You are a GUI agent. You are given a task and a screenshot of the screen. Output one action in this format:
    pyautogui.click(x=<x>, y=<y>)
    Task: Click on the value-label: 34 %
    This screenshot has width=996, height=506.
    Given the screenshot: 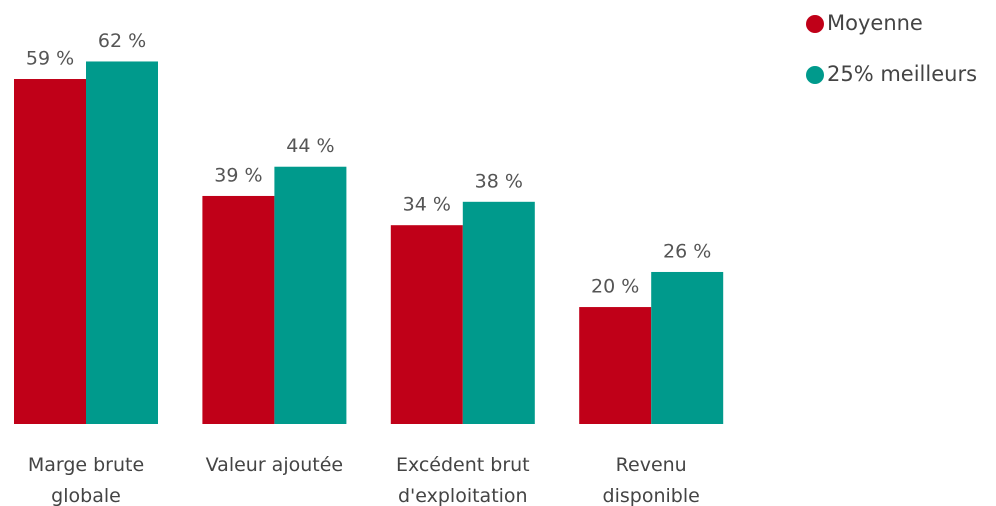 What is the action you would take?
    pyautogui.click(x=427, y=205)
    